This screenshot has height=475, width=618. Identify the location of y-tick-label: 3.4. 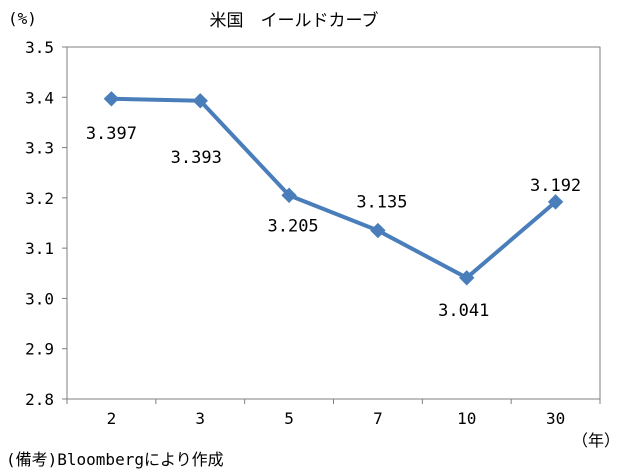
(39, 97).